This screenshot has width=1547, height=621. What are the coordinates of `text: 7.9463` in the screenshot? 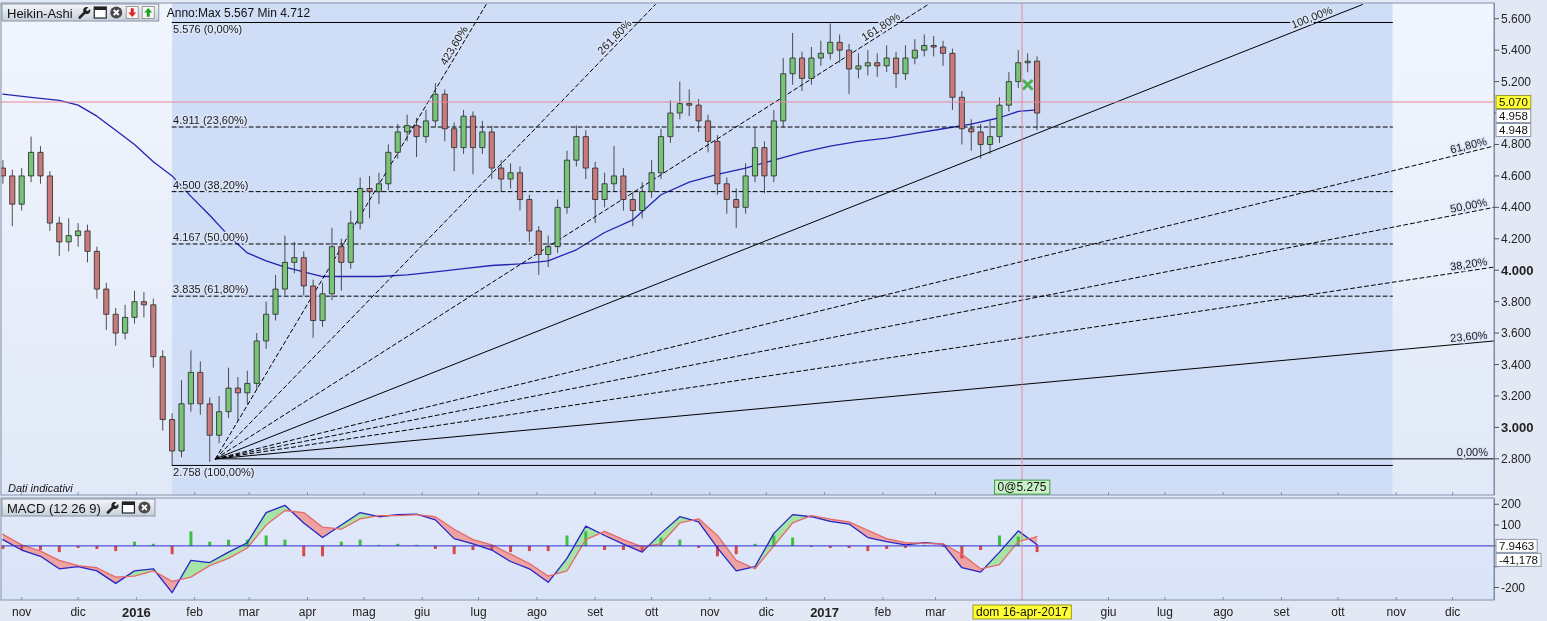 It's located at (1517, 545).